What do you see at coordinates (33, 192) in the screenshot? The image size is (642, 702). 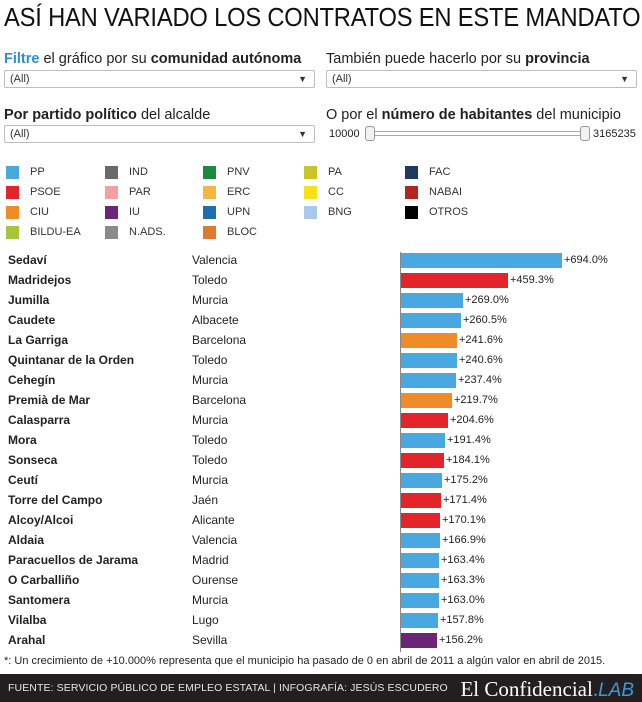 I see `legend-item: PSOE` at bounding box center [33, 192].